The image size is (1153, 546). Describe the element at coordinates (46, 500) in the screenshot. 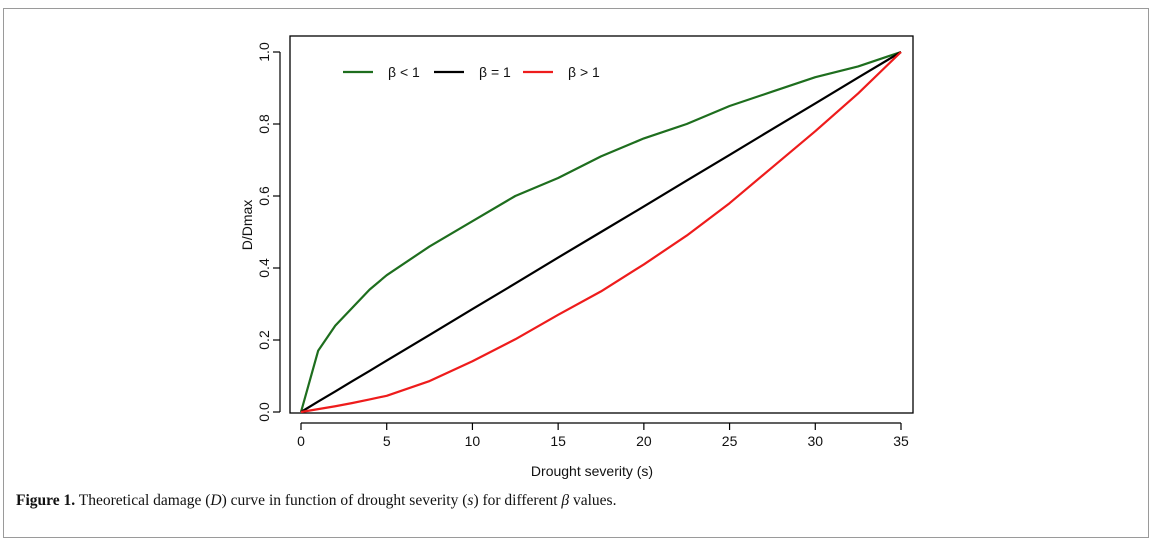

I see `caption-label: Figure 1.` at that location.